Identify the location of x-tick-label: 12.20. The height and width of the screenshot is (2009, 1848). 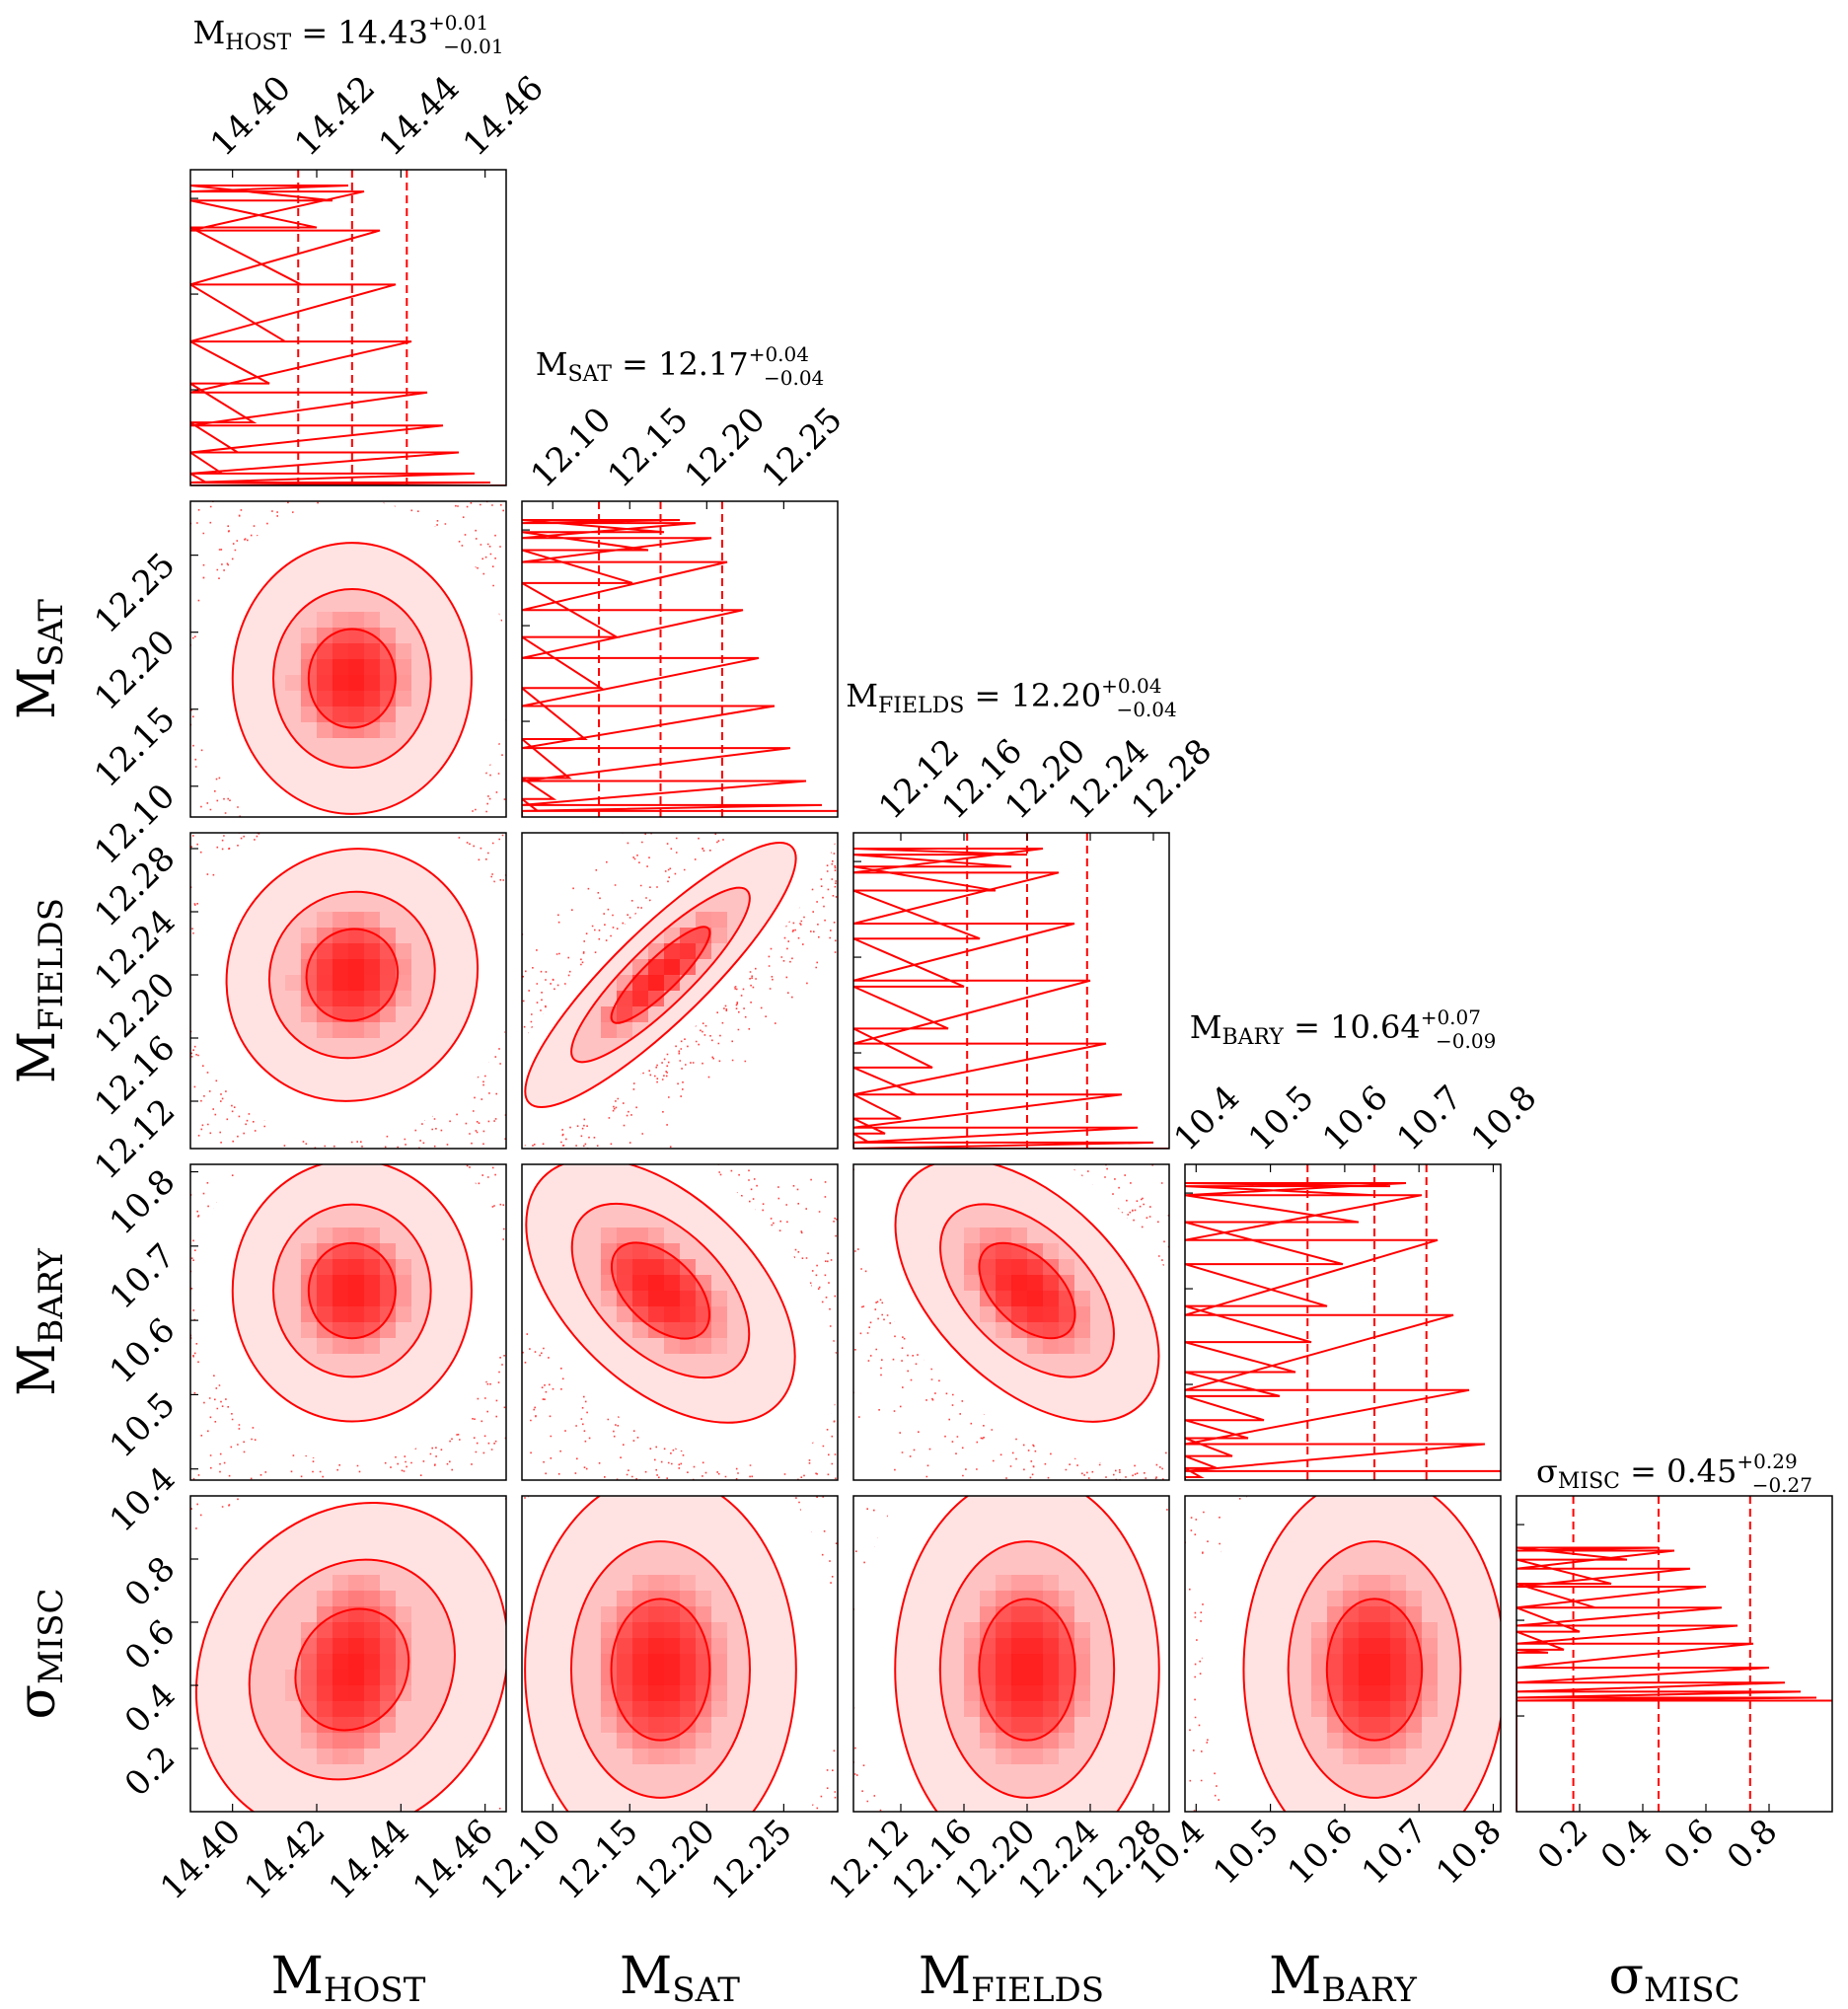
(675, 1859).